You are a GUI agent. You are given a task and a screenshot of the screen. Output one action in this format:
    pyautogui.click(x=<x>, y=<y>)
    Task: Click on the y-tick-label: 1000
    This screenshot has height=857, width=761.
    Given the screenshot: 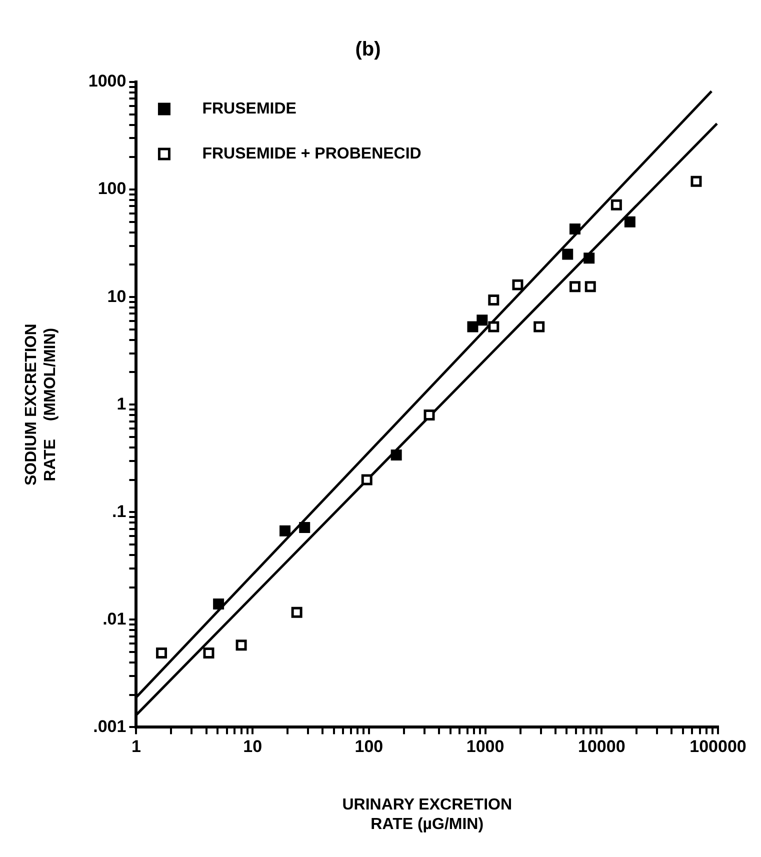 What is the action you would take?
    pyautogui.click(x=107, y=81)
    